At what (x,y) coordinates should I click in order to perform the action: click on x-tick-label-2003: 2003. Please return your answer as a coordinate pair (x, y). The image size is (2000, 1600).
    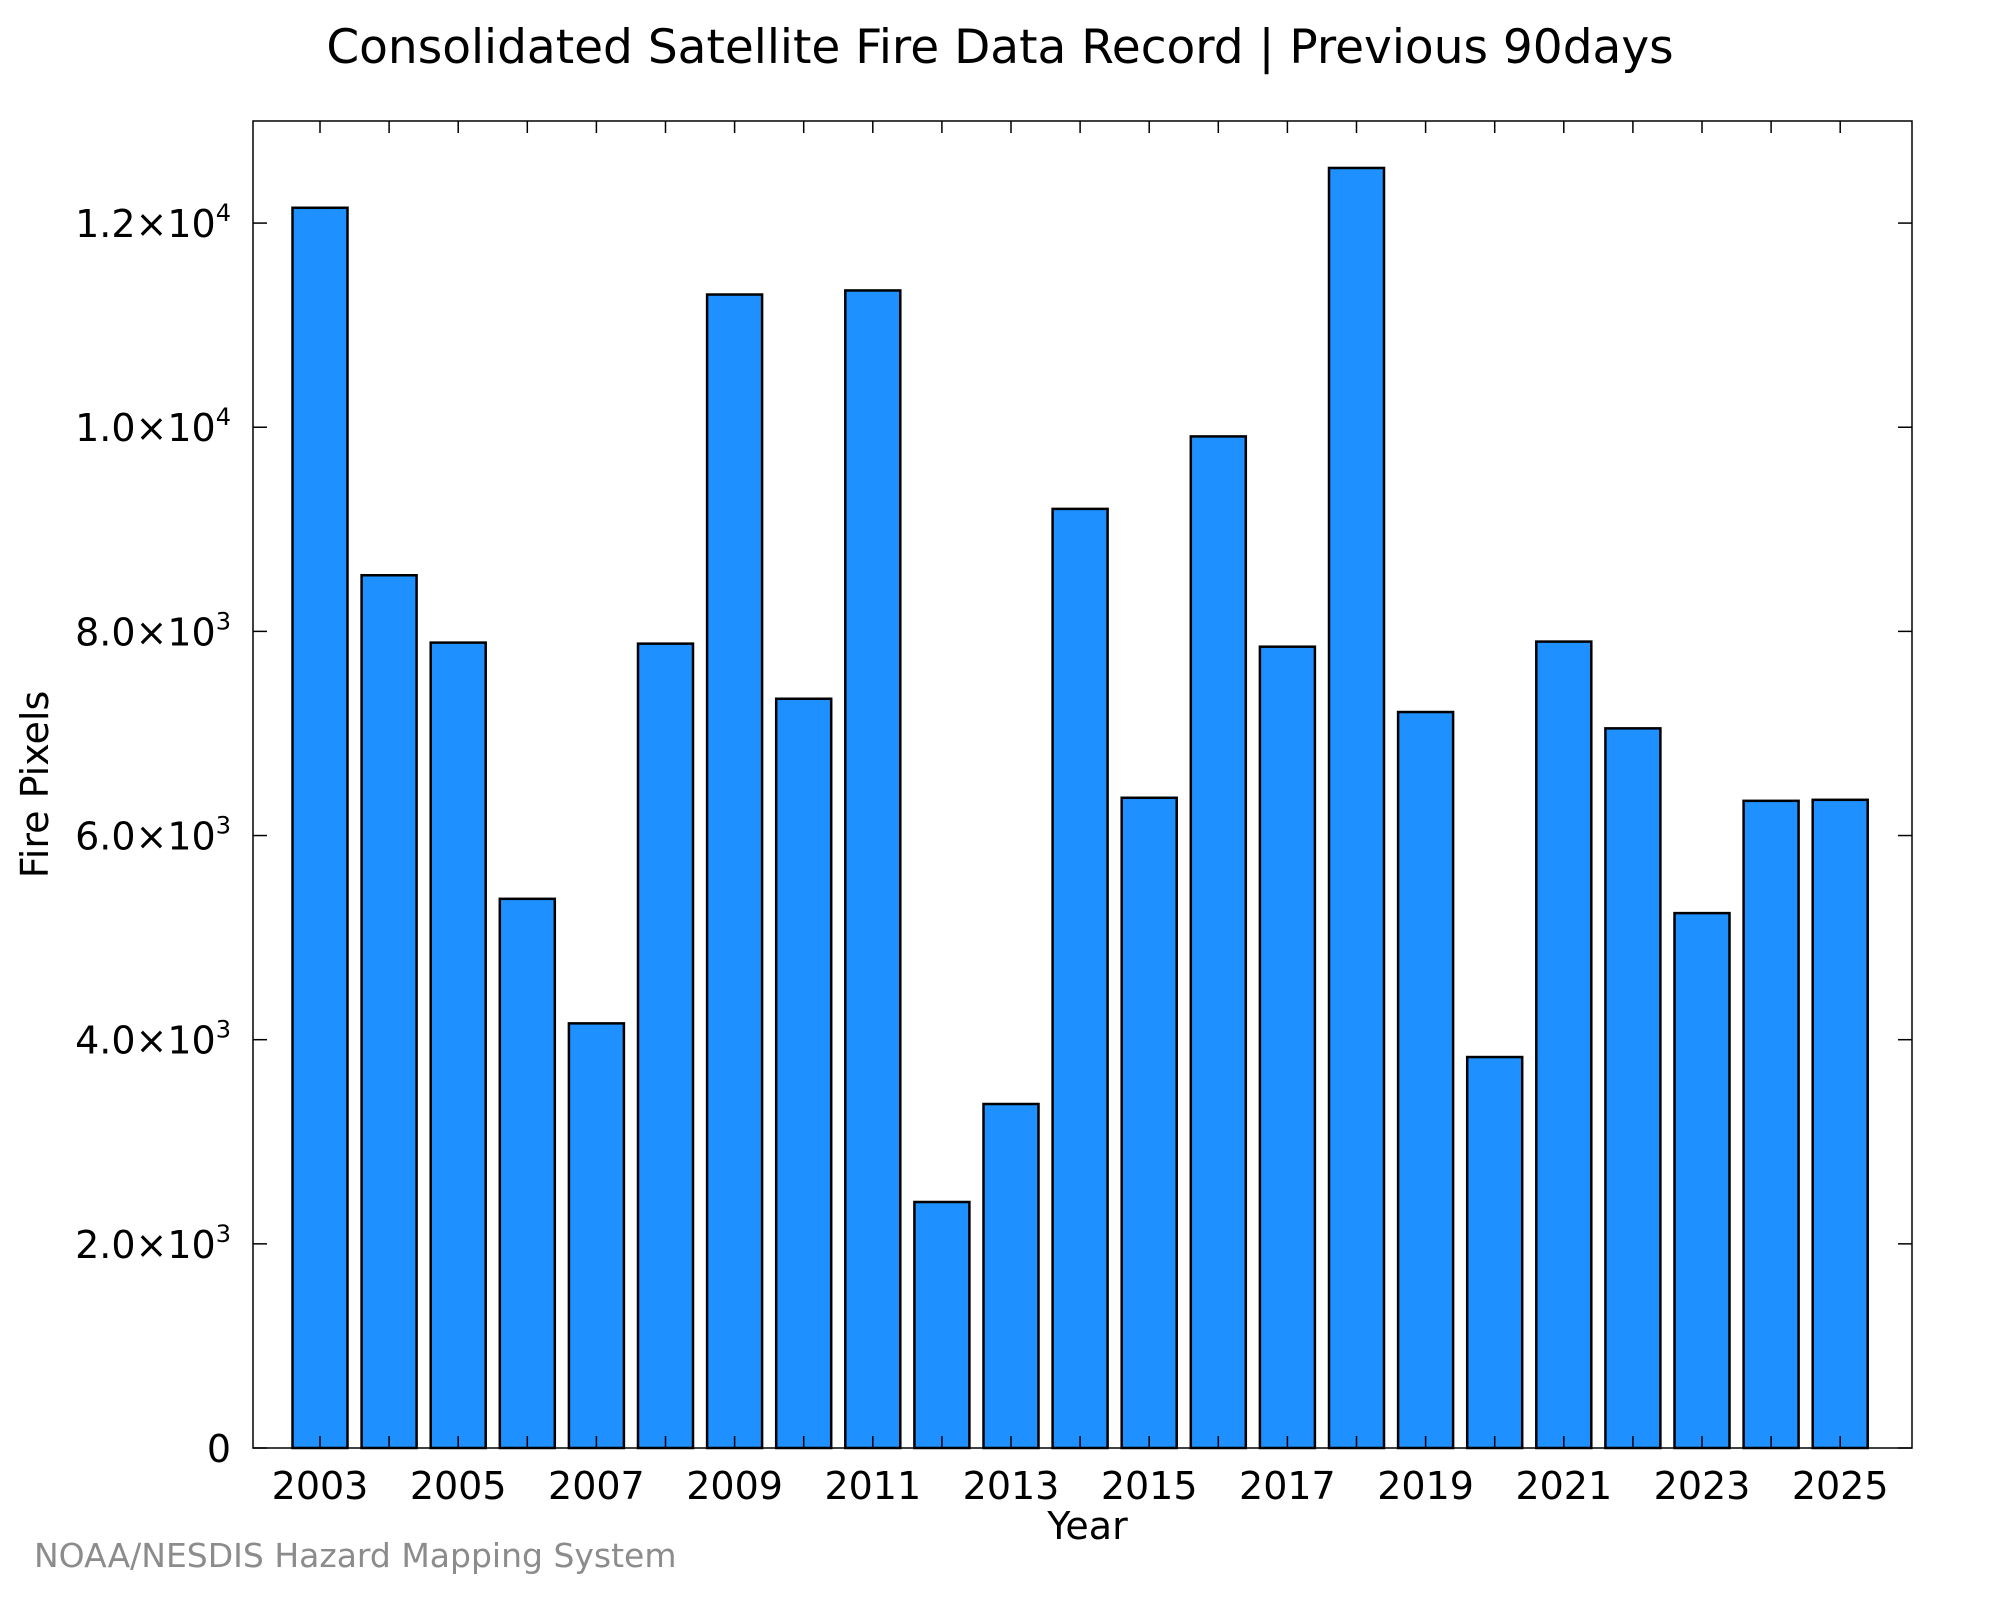
    Looking at the image, I should click on (320, 1486).